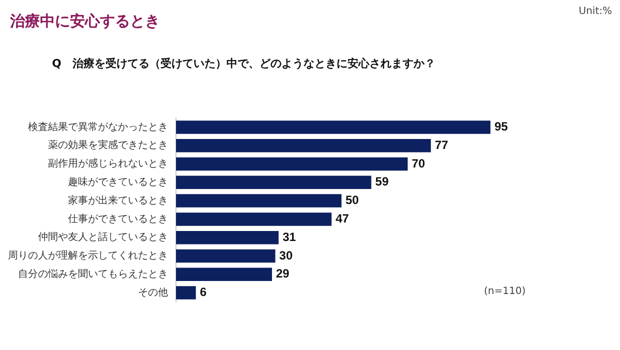  Describe the element at coordinates (595, 11) in the screenshot. I see `text: Unit:%` at that location.